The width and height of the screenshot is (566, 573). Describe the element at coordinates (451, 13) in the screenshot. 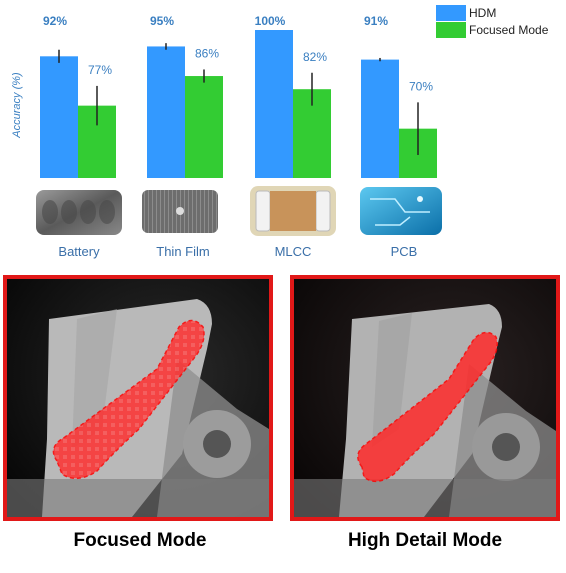

I see `legend-swatch-hdm` at that location.